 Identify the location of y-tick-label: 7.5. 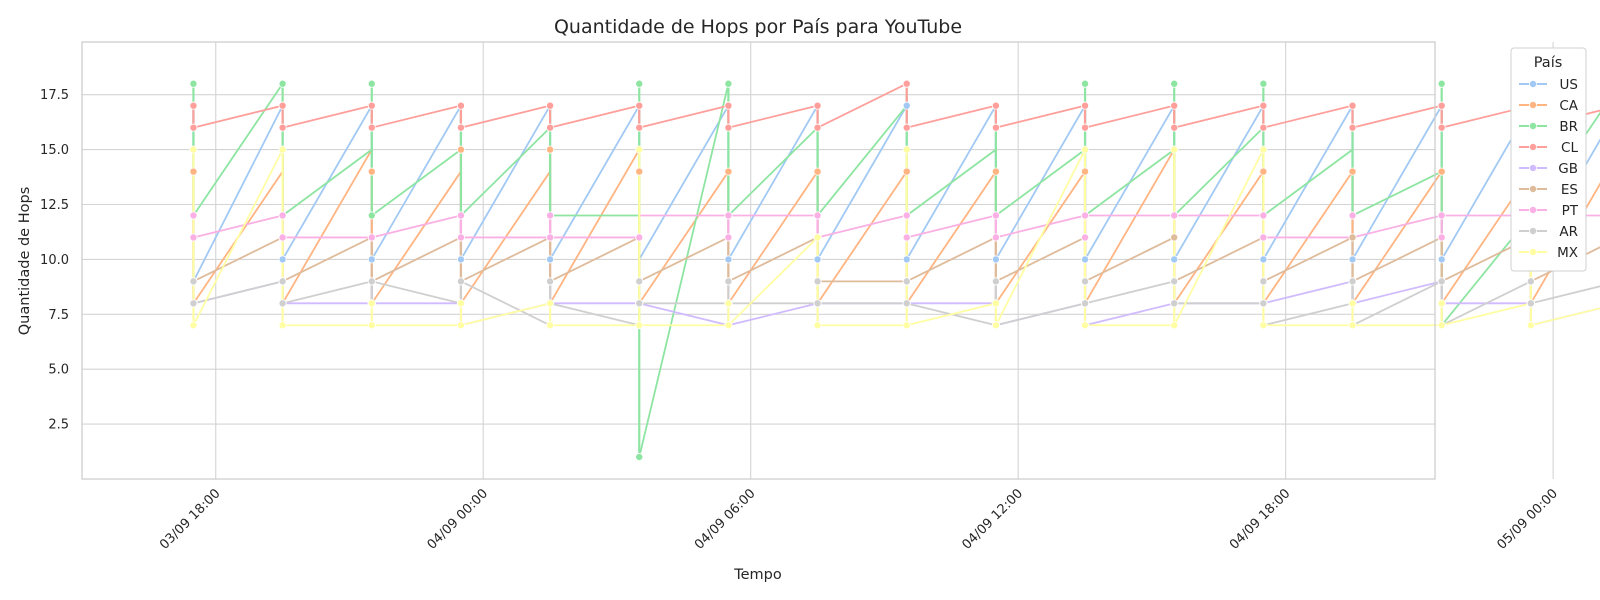
(58, 315).